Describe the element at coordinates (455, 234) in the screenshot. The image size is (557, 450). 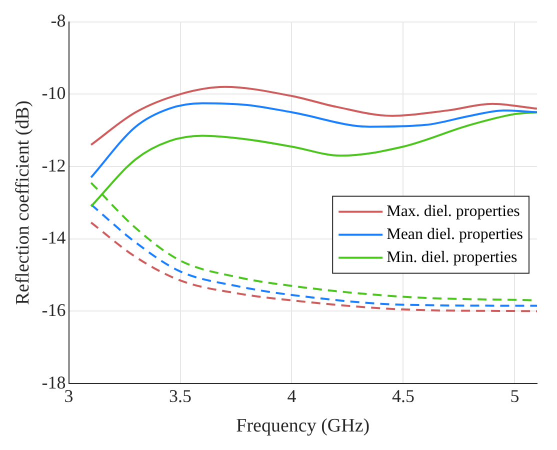
I see `legend-label: Mean diel. properties` at that location.